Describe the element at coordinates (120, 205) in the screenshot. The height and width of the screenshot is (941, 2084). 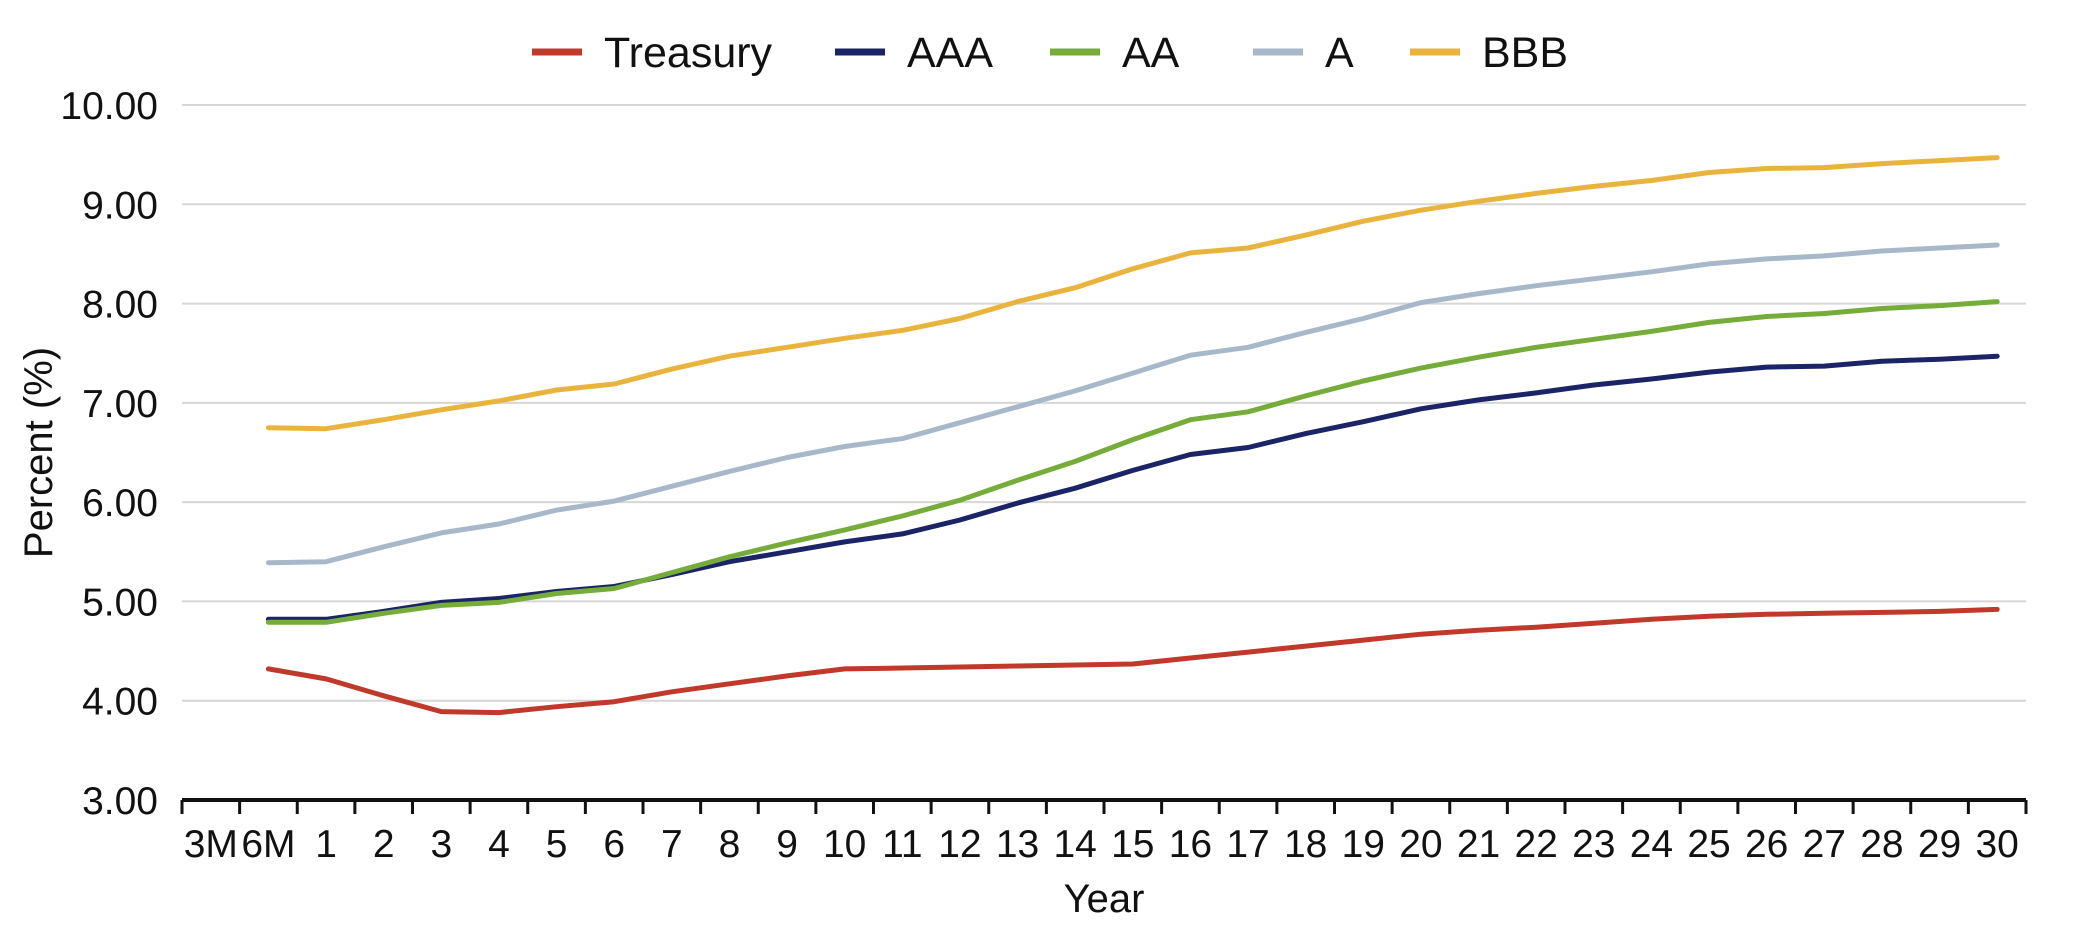
I see `y-tick-label: 9.00` at that location.